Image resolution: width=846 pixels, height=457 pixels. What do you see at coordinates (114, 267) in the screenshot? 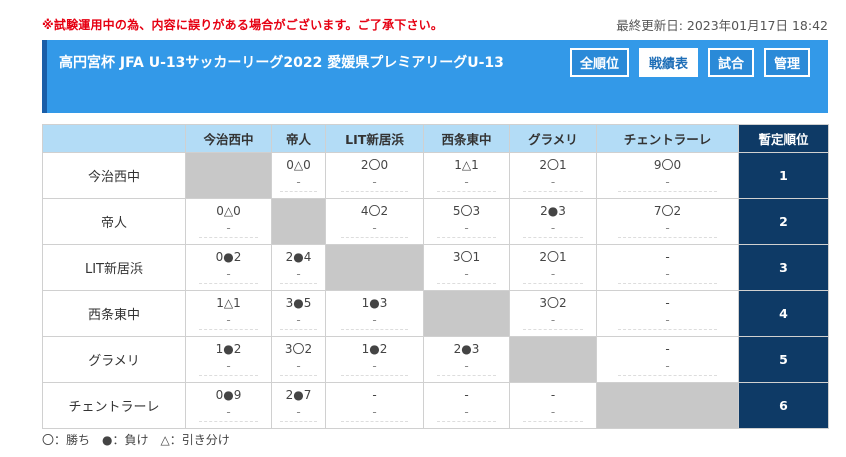
I see `row-team-name: LIT新居浜` at bounding box center [114, 267].